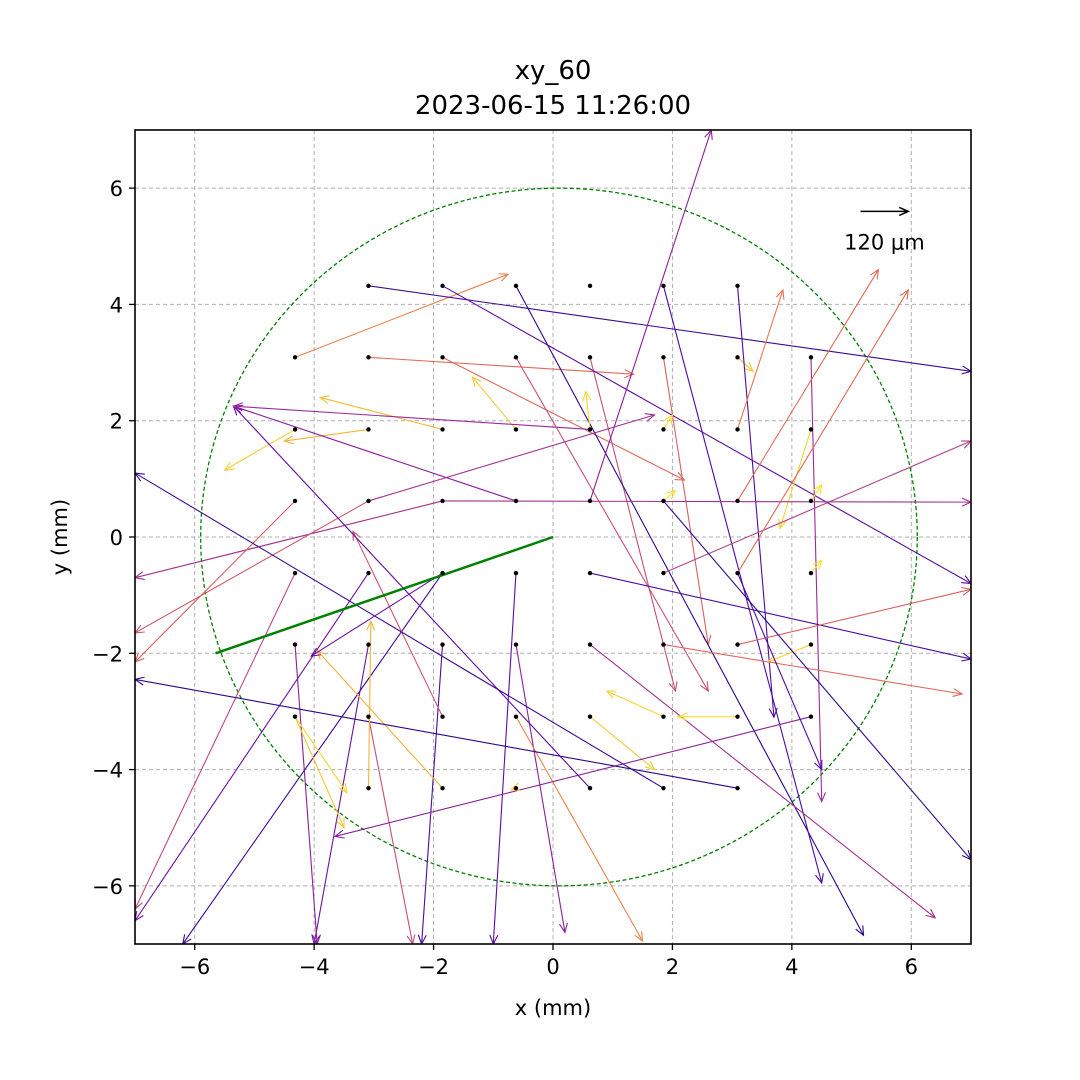 This screenshot has height=1080, width=1080. What do you see at coordinates (552, 967) in the screenshot?
I see `x-tick-label: 0` at bounding box center [552, 967].